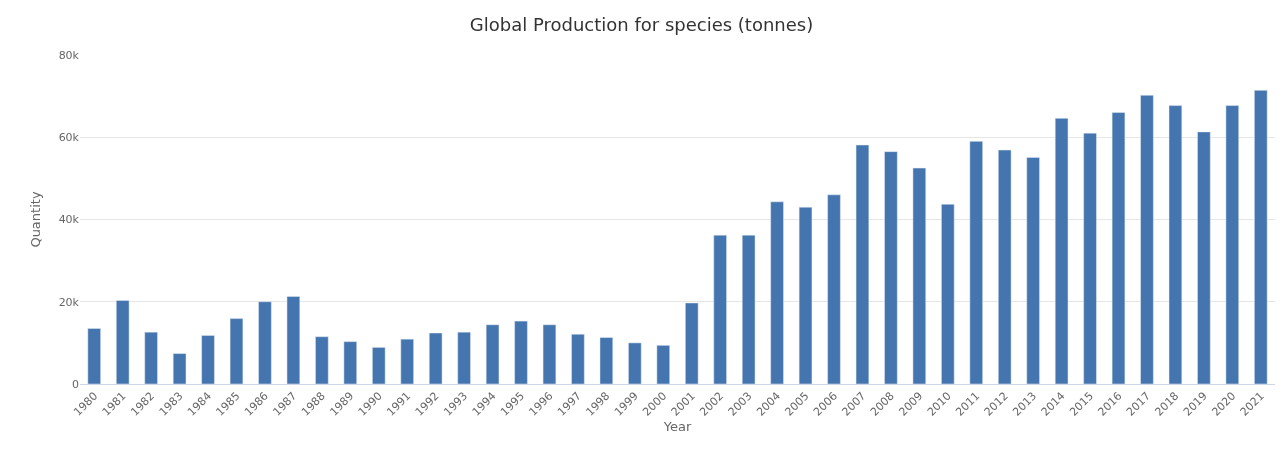  What do you see at coordinates (69, 302) in the screenshot?
I see `y-tick-label: 20k` at bounding box center [69, 302].